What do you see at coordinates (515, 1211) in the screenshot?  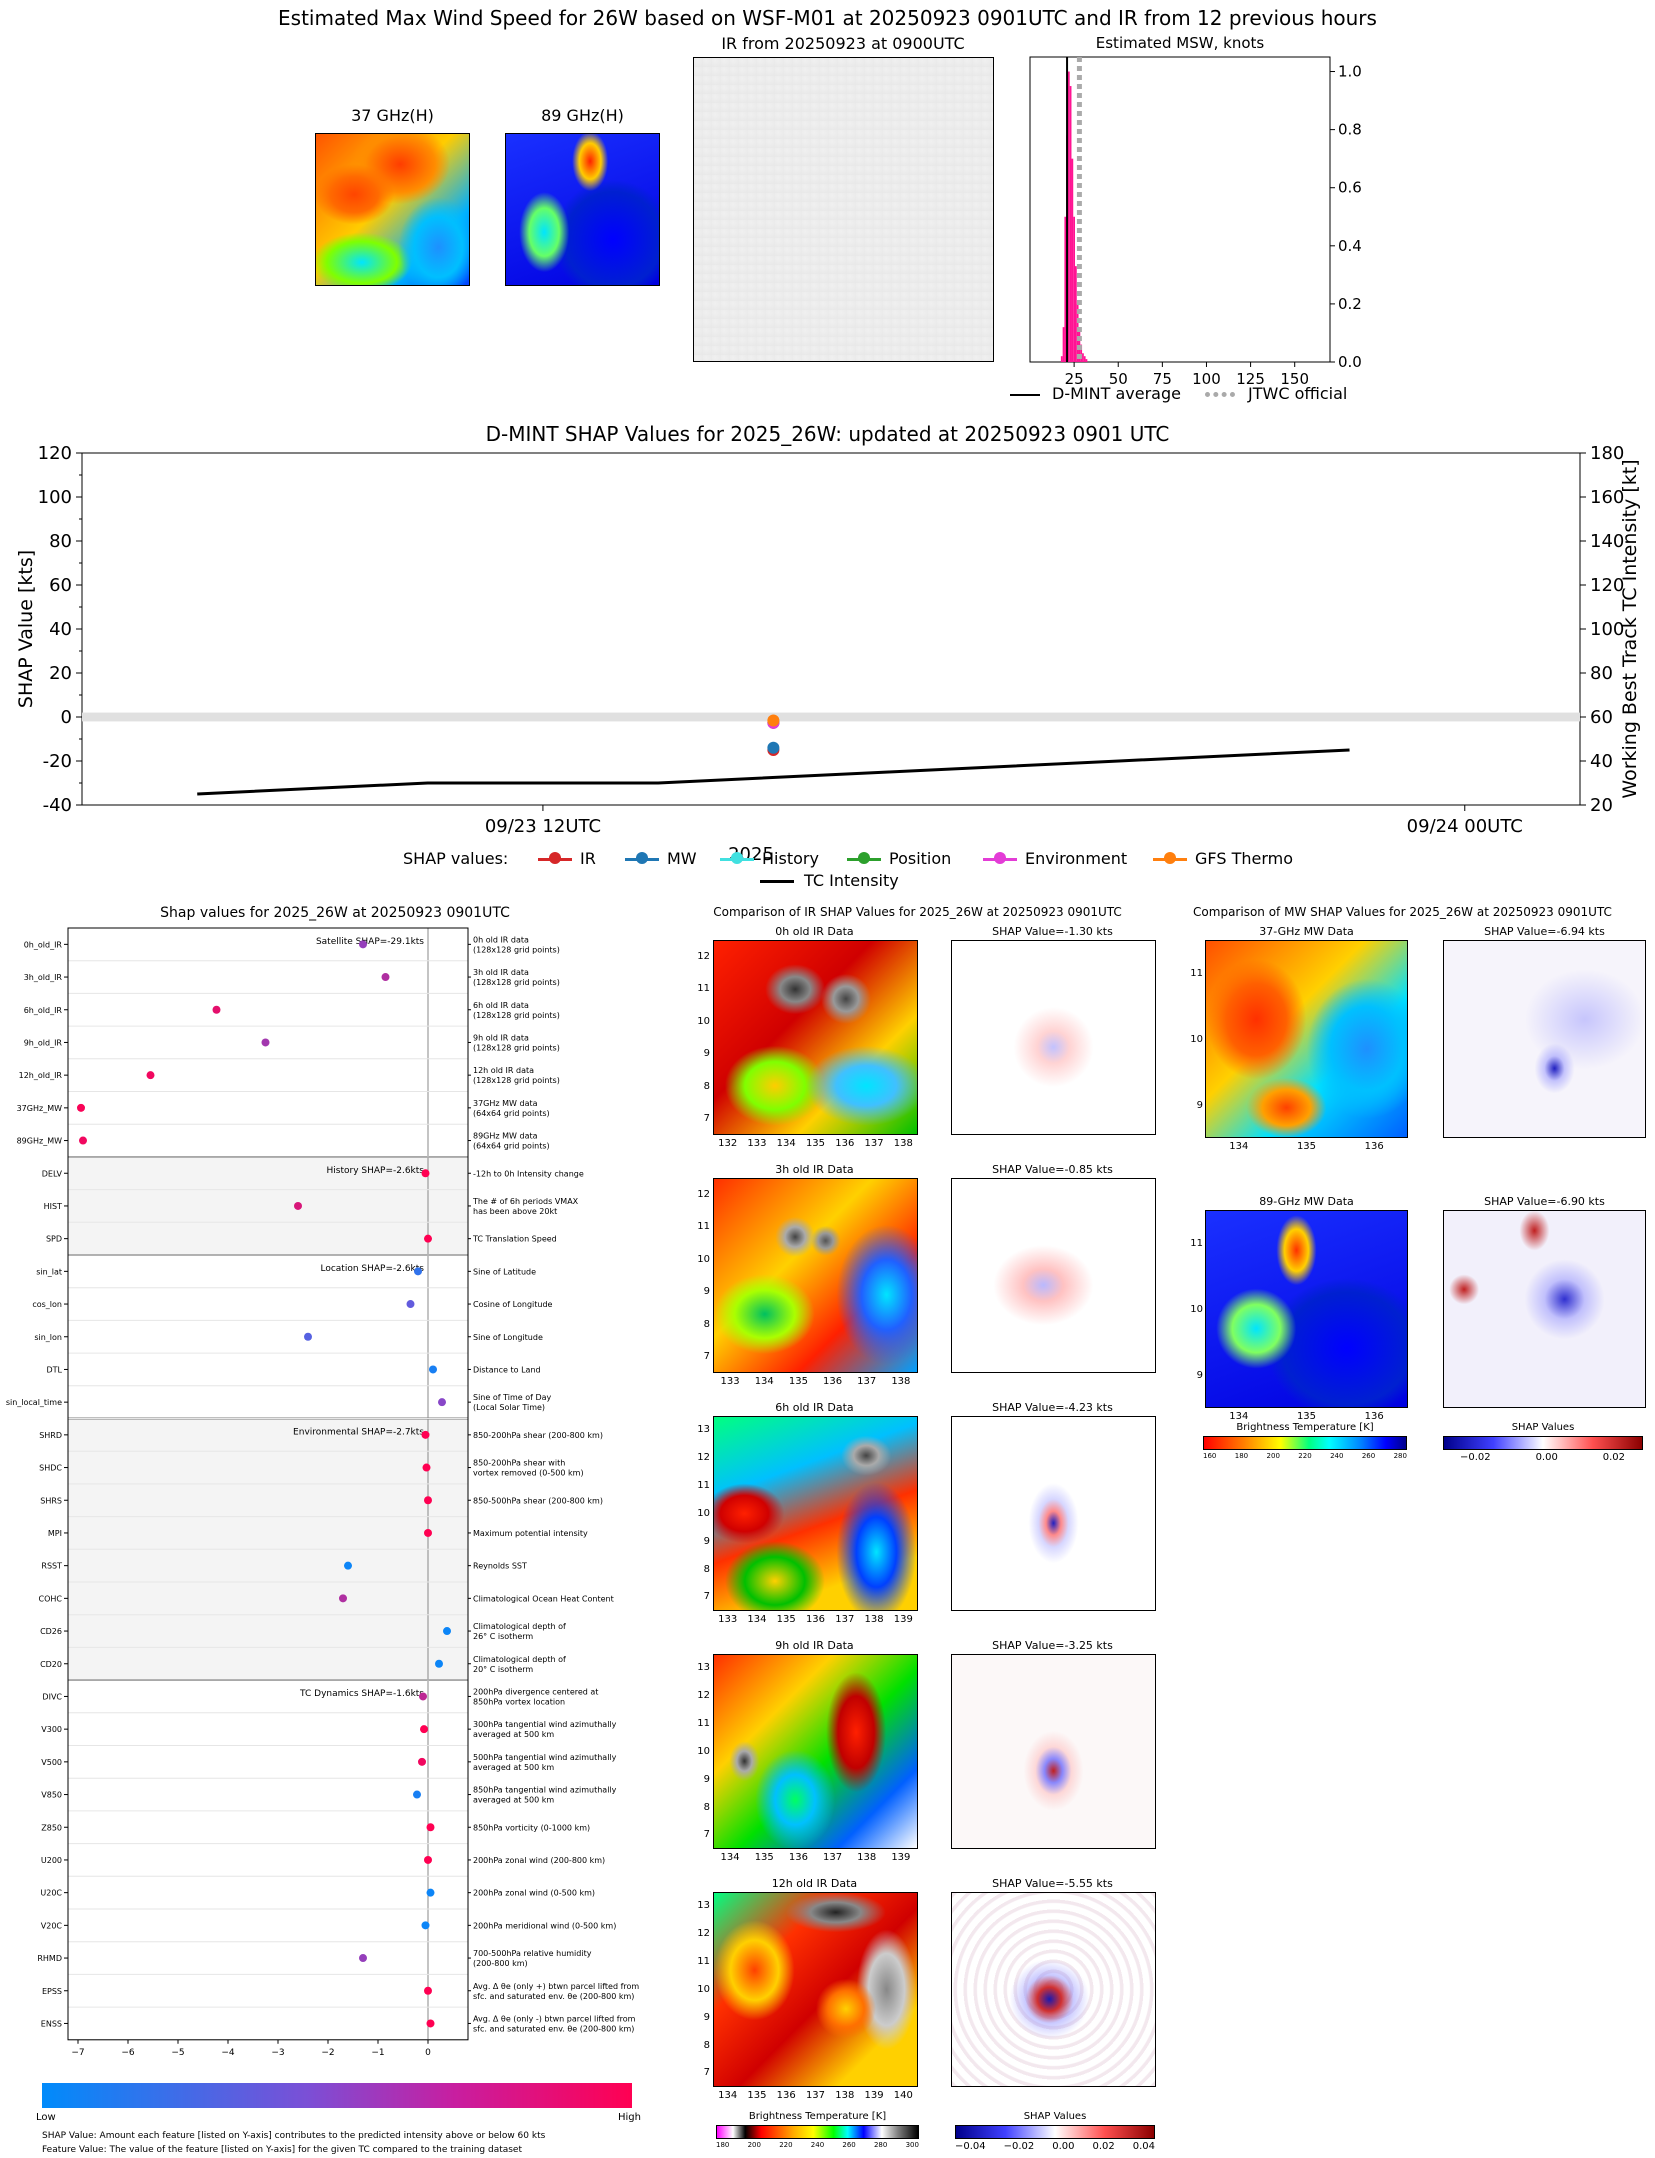 I see `feature-desc: has been above 20kt` at bounding box center [515, 1211].